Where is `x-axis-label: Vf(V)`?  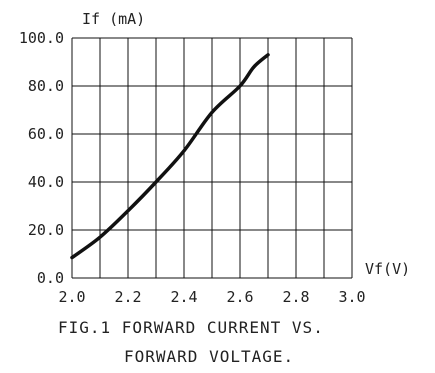 x-axis-label: Vf(V) is located at coordinates (387, 269).